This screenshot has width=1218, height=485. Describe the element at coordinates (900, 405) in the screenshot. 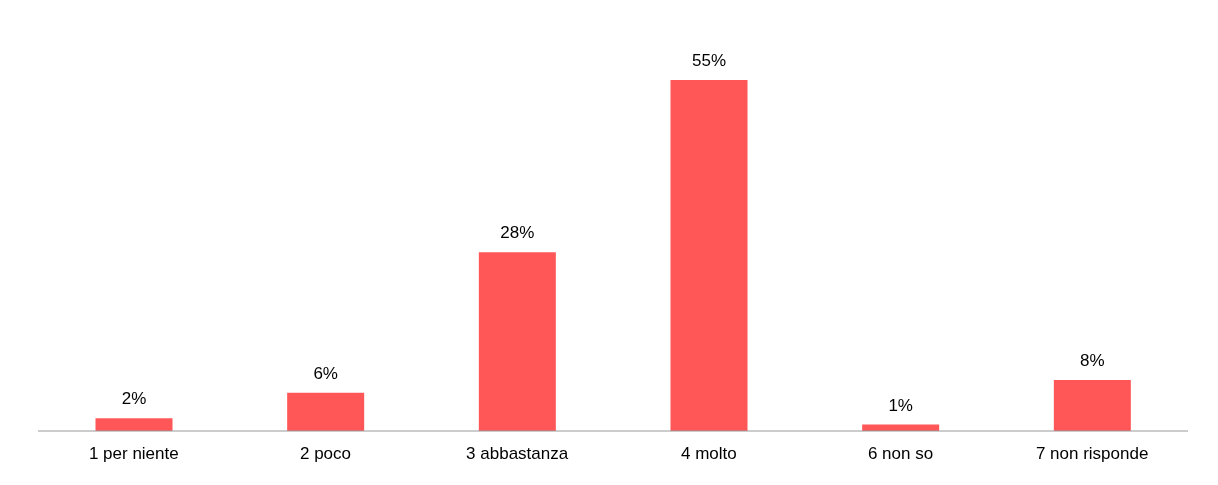

I see `data-label: 1%` at that location.